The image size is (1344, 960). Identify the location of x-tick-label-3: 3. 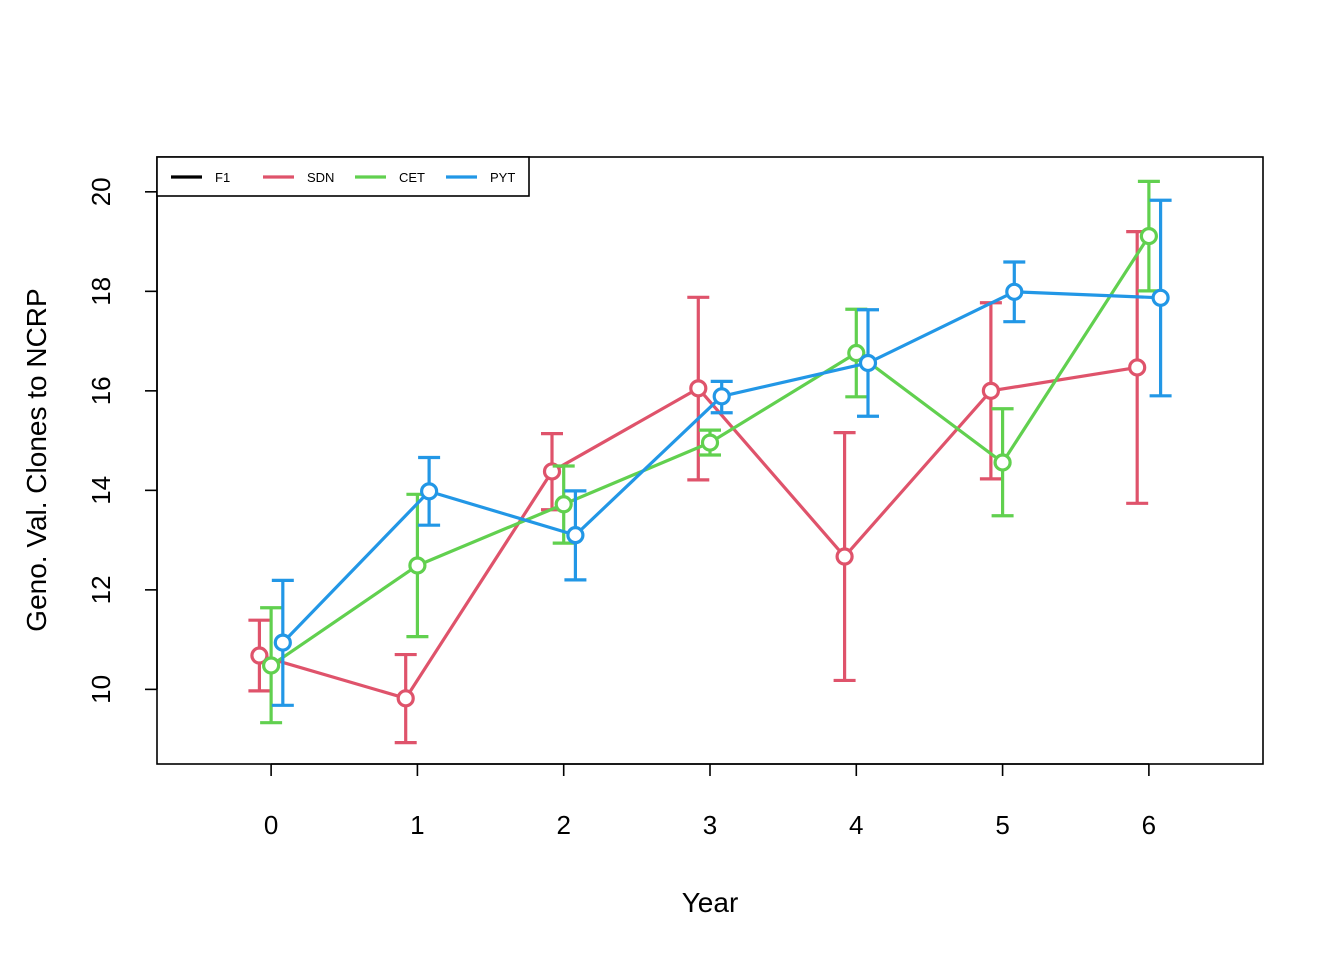
(710, 825).